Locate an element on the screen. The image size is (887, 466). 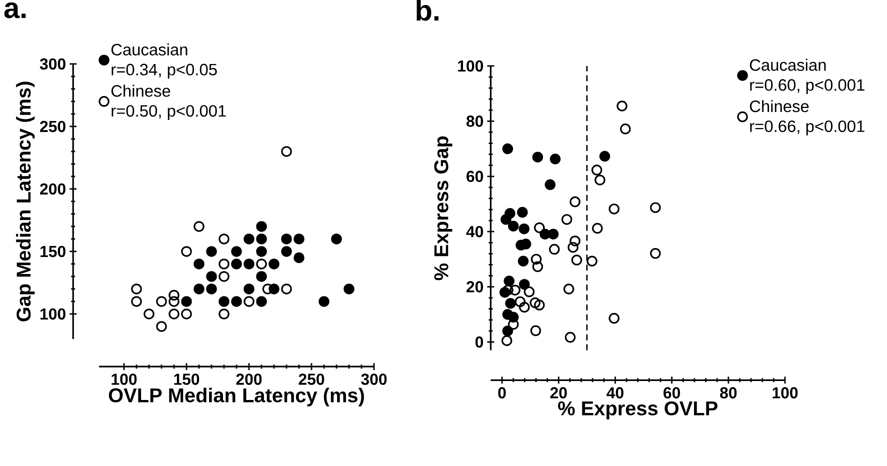
x-tick-label: 200 is located at coordinates (249, 379).